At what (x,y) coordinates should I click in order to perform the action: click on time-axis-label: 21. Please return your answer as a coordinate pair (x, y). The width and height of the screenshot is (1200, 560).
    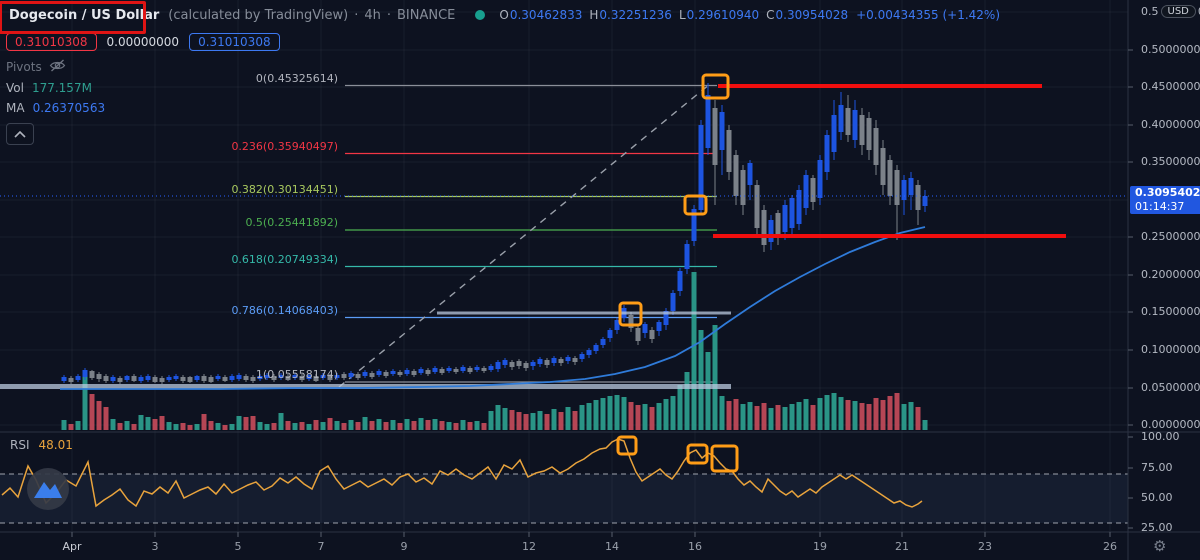
    Looking at the image, I should click on (902, 546).